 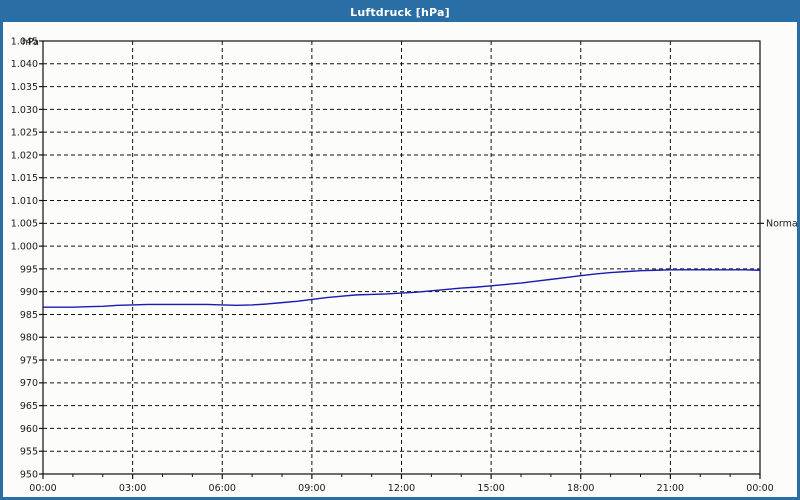 What do you see at coordinates (760, 496) in the screenshot?
I see `x-axis-date-label: 06.03.19` at bounding box center [760, 496].